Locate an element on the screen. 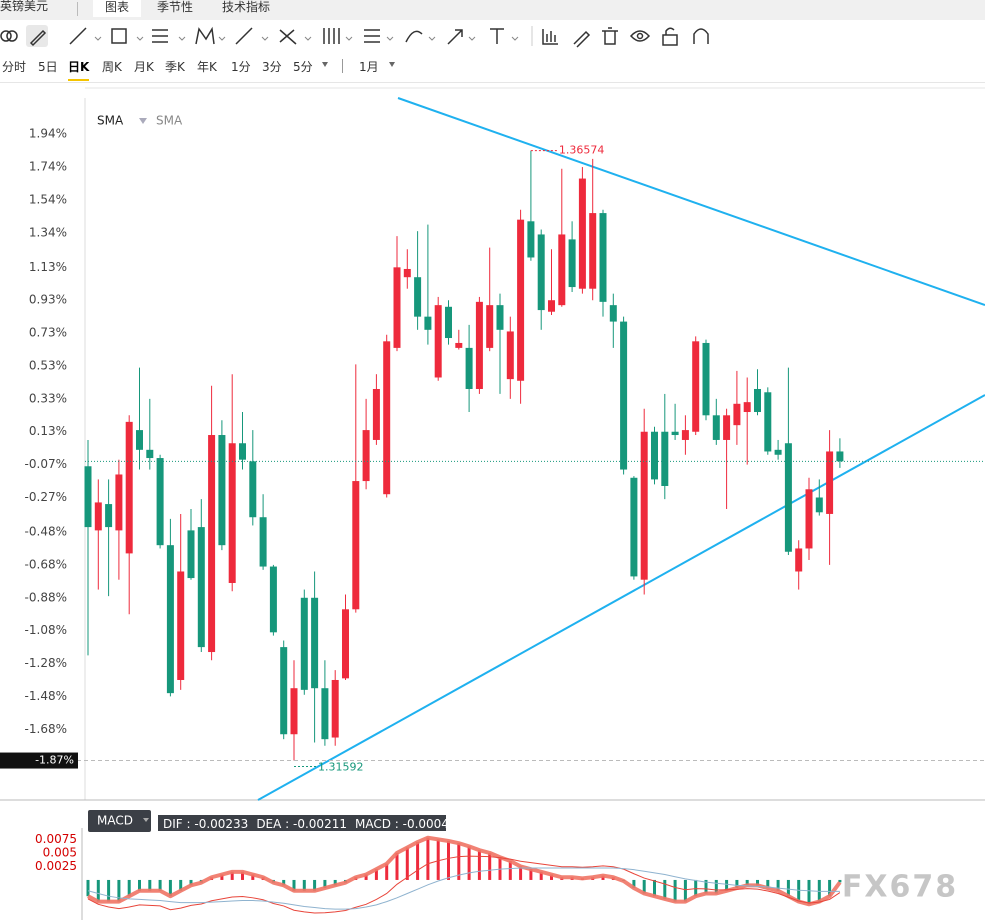 The height and width of the screenshot is (924, 985). tool-arrow is located at coordinates (455, 37).